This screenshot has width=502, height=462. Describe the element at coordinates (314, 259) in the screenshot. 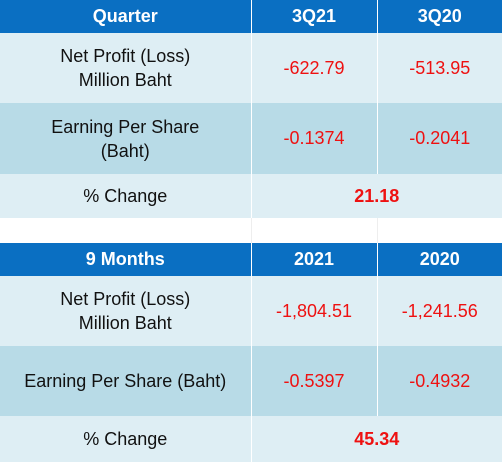

I see `nine-months-header-2021: 2021` at that location.